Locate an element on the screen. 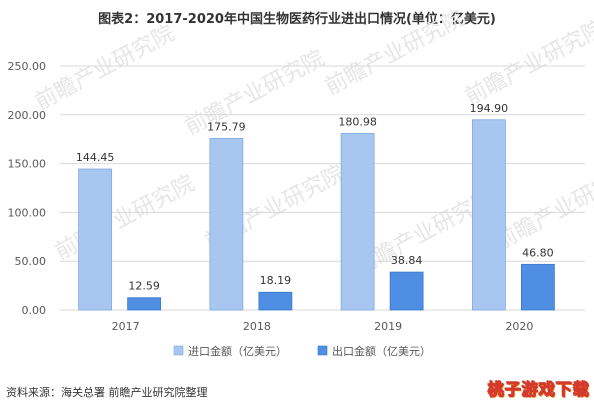  import-value-label-2020: 194.90 is located at coordinates (489, 108).